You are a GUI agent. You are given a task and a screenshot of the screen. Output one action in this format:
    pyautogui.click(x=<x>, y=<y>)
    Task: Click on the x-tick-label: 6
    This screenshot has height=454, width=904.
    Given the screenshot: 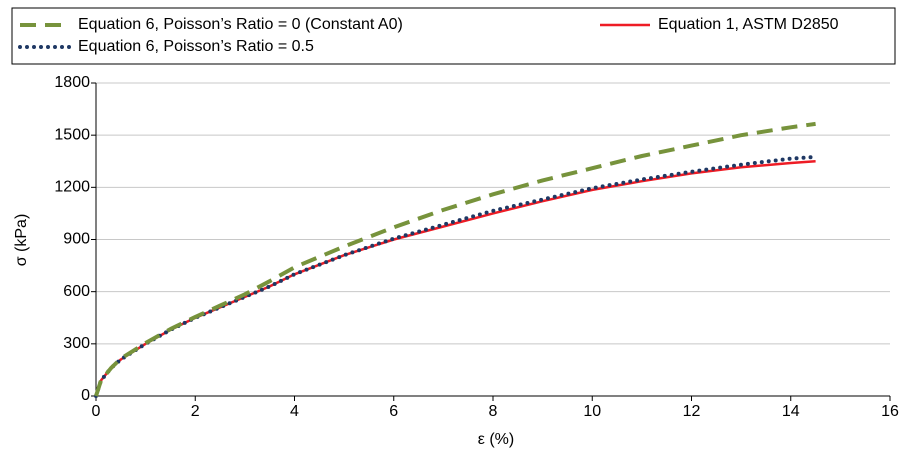 What is the action you would take?
    pyautogui.click(x=393, y=411)
    